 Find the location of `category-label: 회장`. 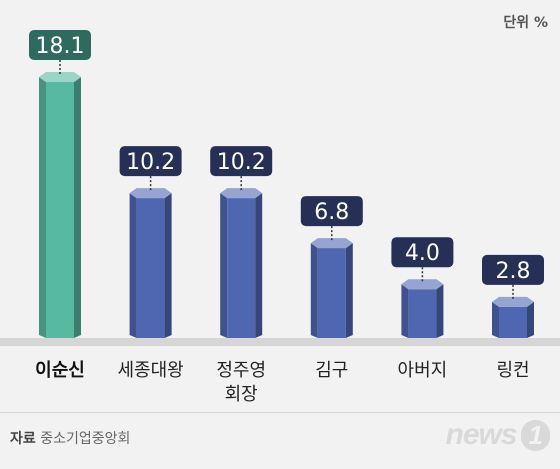

category-label: 회장 is located at coordinates (241, 394).